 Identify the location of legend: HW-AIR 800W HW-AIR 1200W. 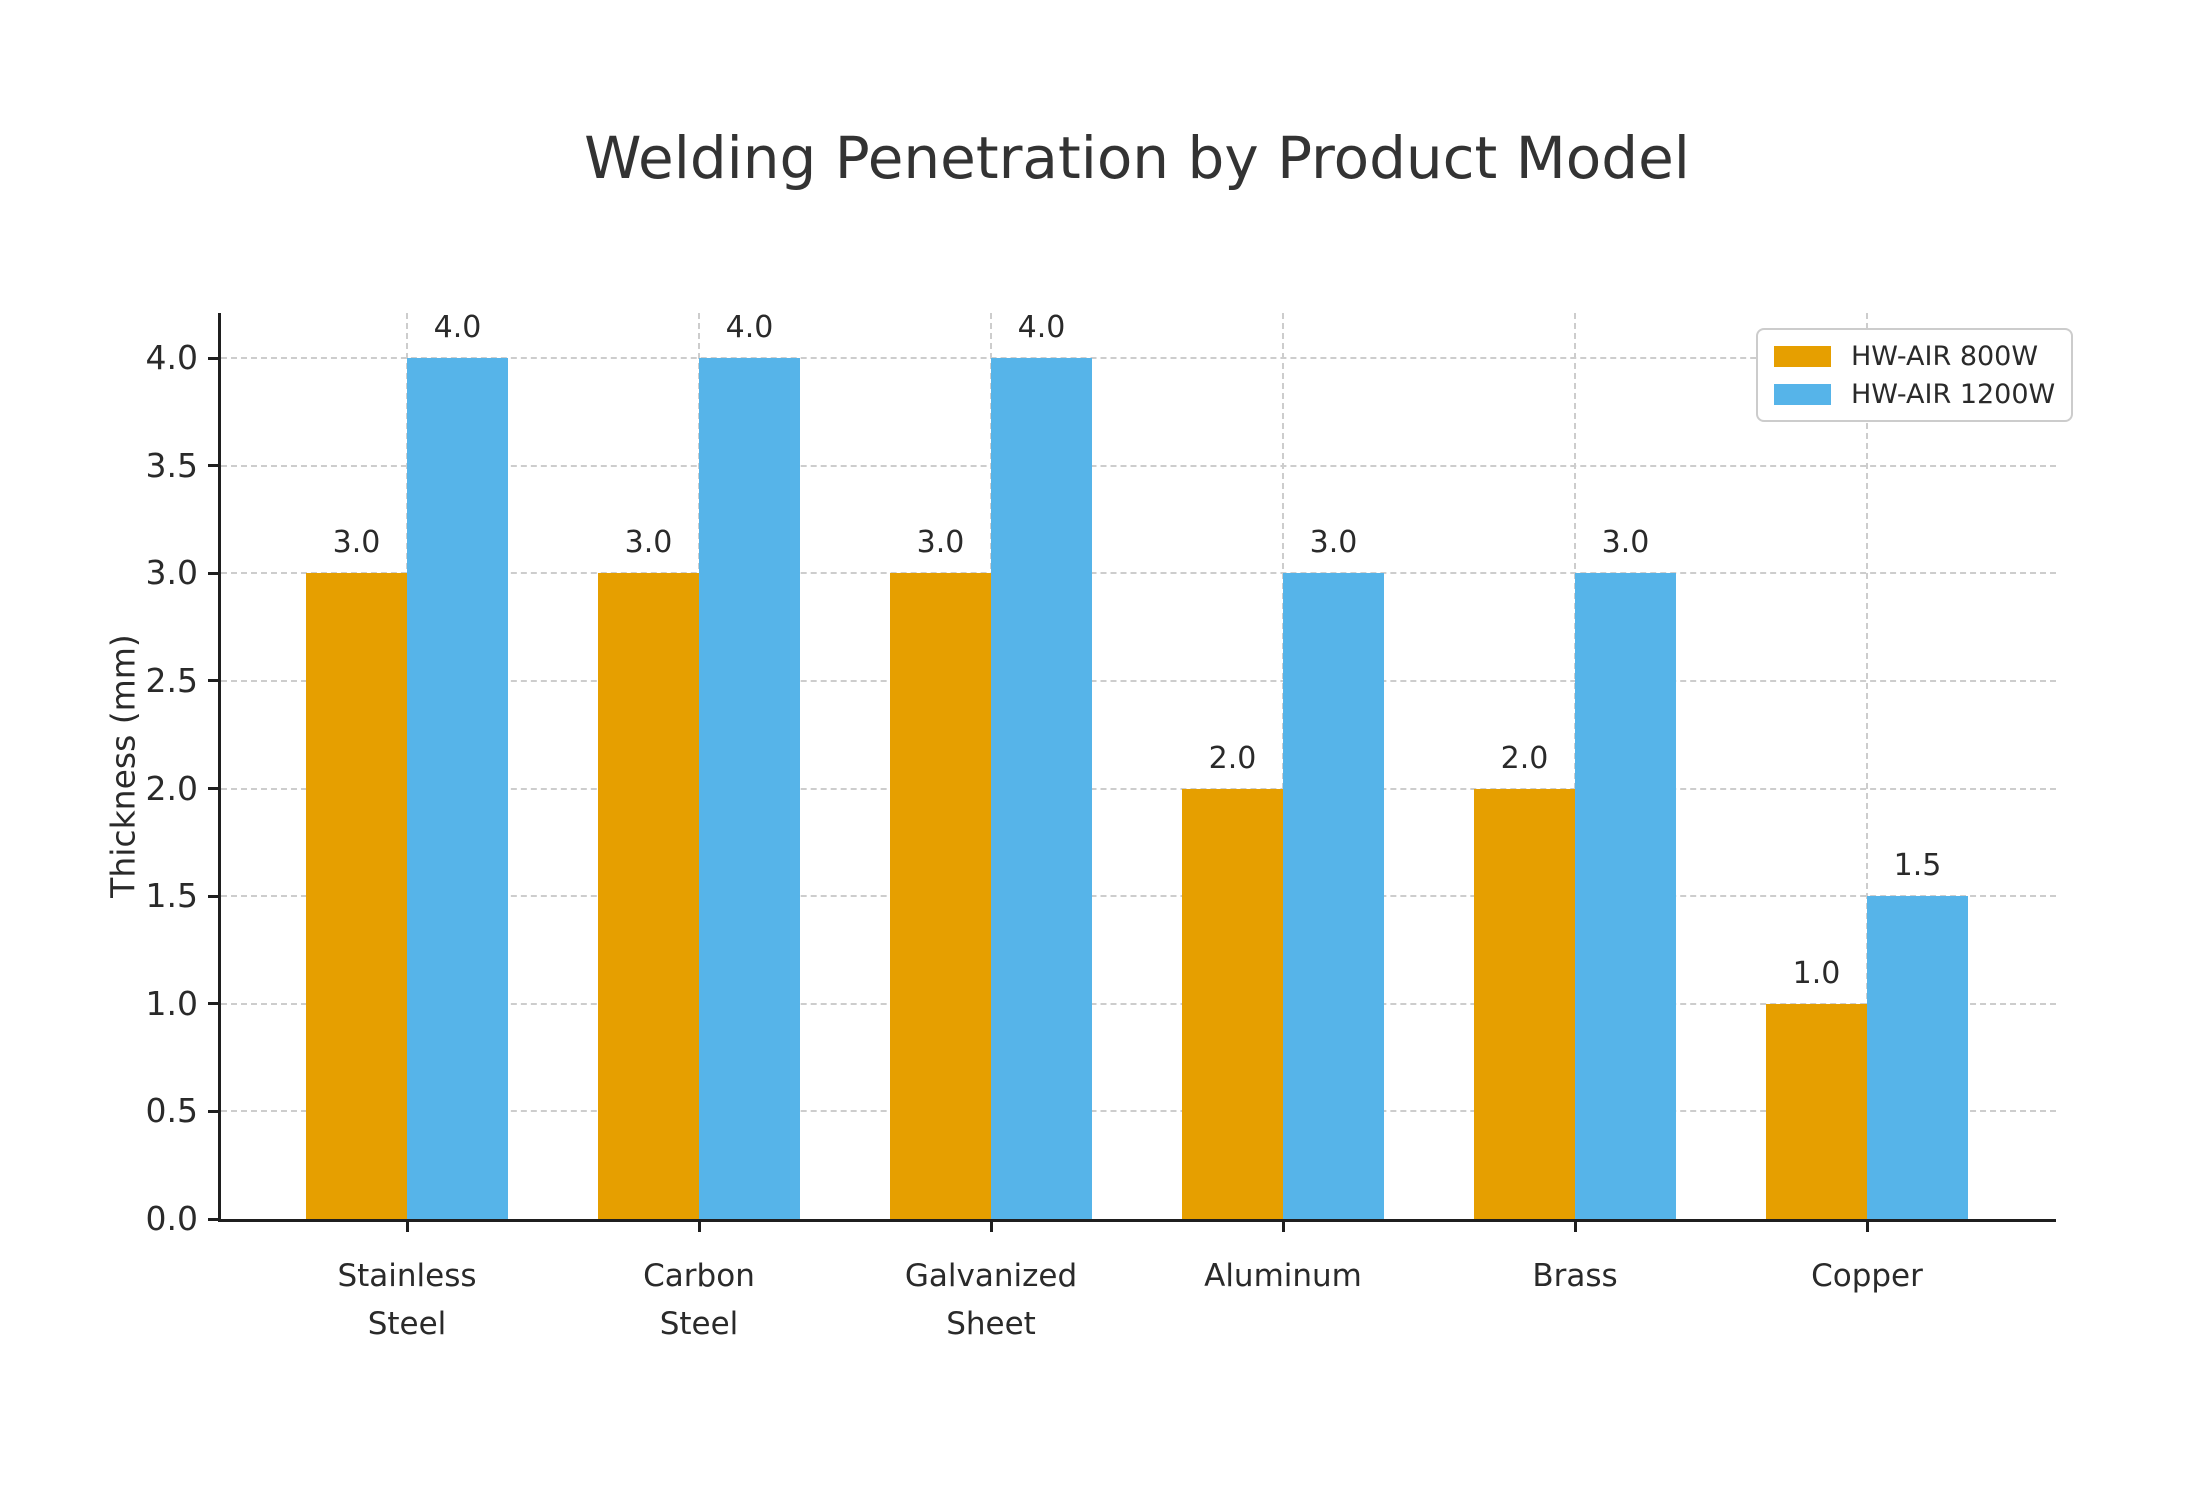
(1915, 375).